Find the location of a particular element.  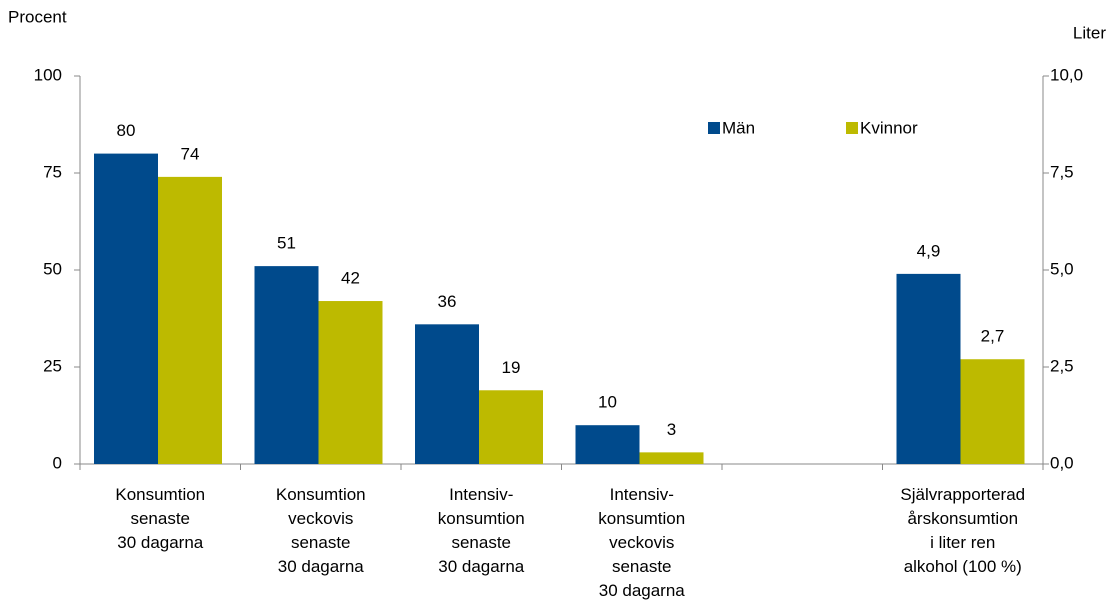

value-label: 51 is located at coordinates (286, 243).